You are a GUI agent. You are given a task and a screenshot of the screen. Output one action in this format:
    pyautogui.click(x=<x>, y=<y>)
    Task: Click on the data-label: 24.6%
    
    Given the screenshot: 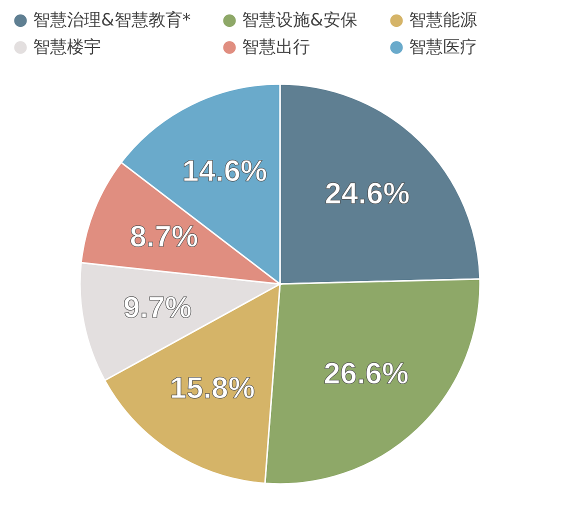 What is the action you would take?
    pyautogui.click(x=367, y=194)
    